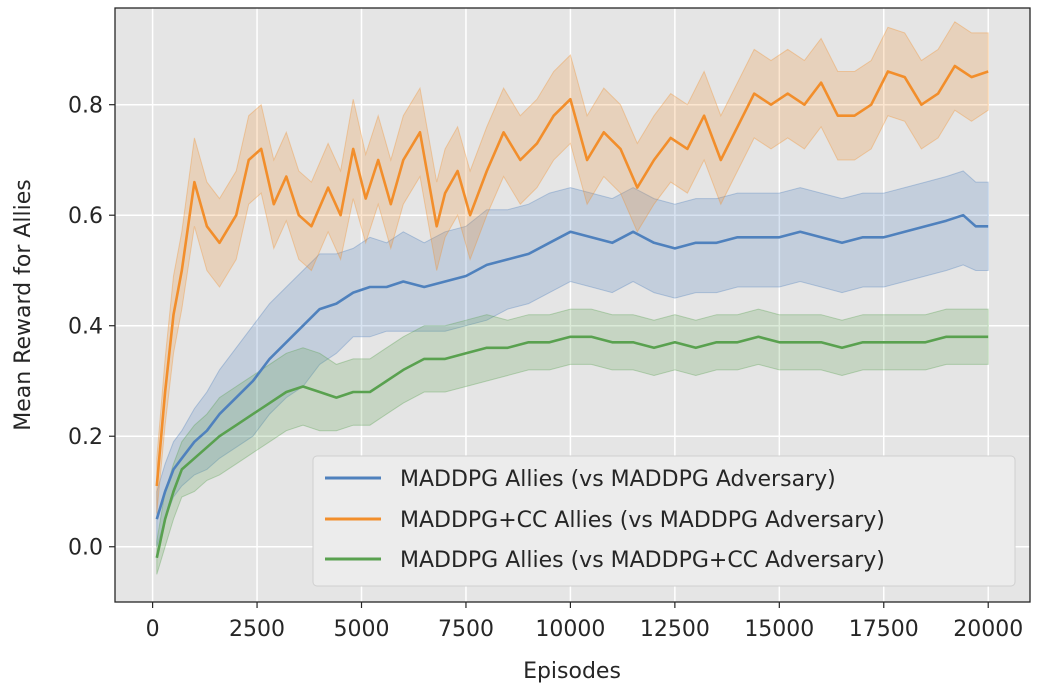 The height and width of the screenshot is (690, 1040). What do you see at coordinates (85, 548) in the screenshot?
I see `y-tick-label: 0.0` at bounding box center [85, 548].